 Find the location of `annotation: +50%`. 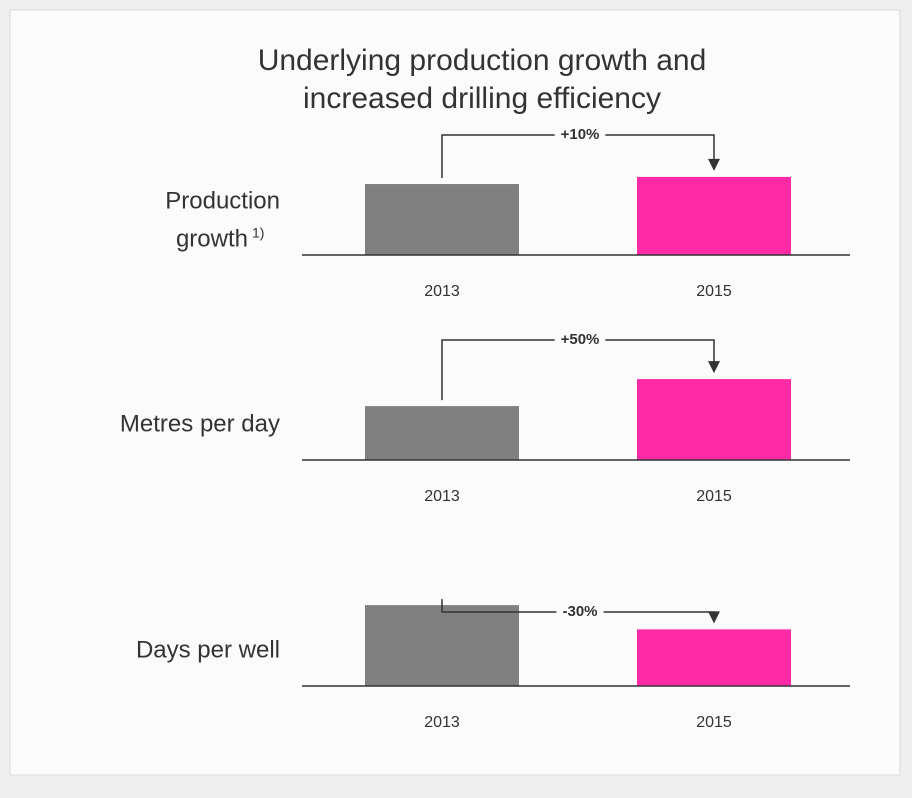

annotation: +50% is located at coordinates (580, 339).